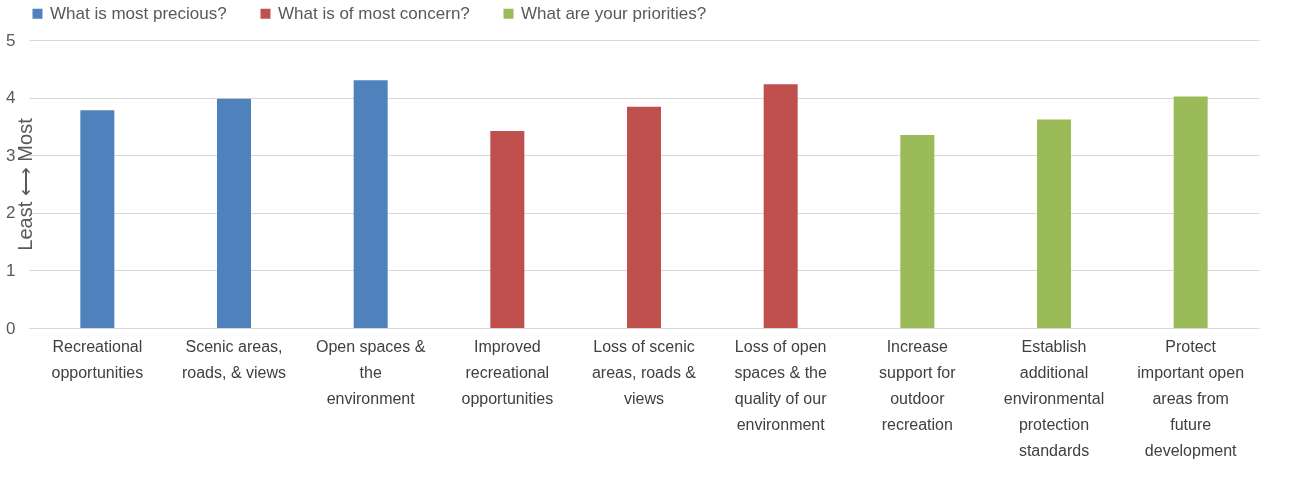 The image size is (1308, 502). I want to click on x-tick-label: Increase support for outdoor recreation, so click(918, 385).